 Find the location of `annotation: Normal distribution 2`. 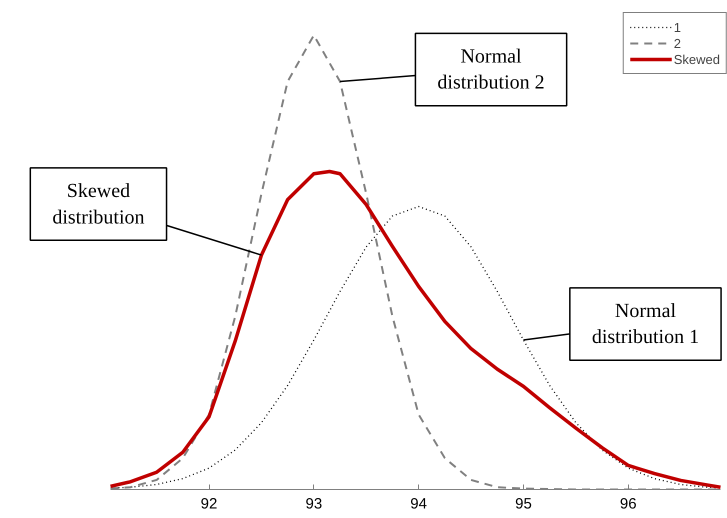

annotation: Normal distribution 2 is located at coordinates (491, 69).